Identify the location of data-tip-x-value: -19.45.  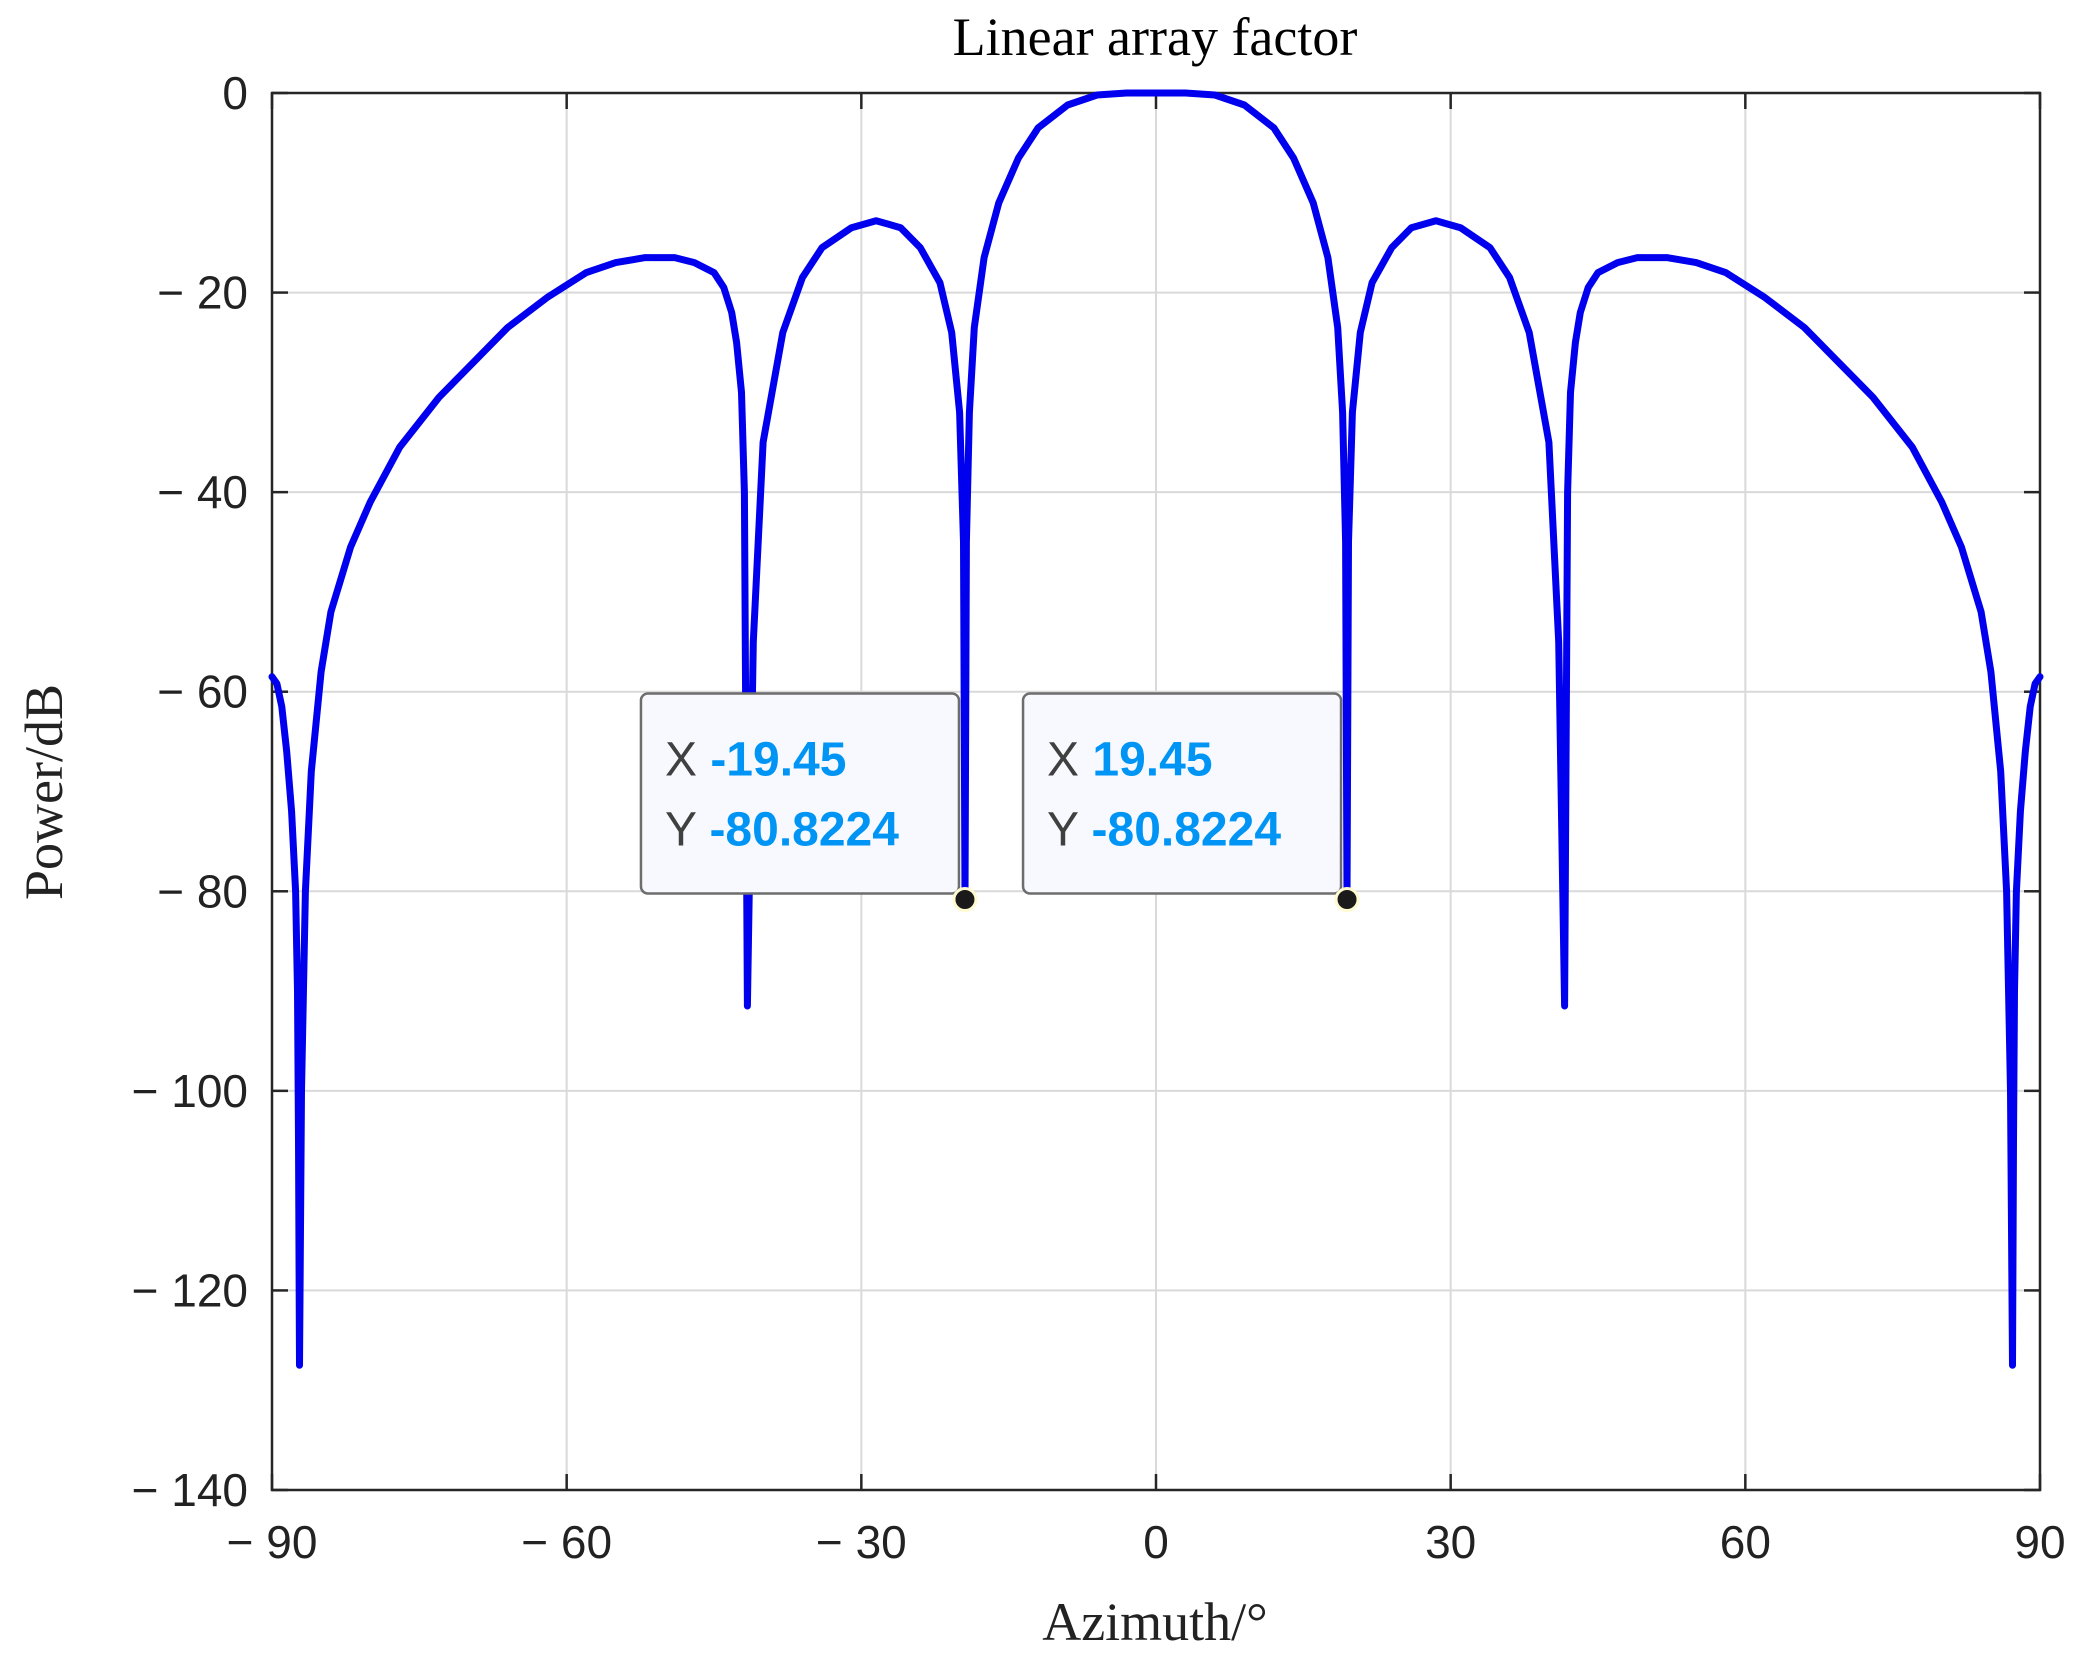
(778, 759).